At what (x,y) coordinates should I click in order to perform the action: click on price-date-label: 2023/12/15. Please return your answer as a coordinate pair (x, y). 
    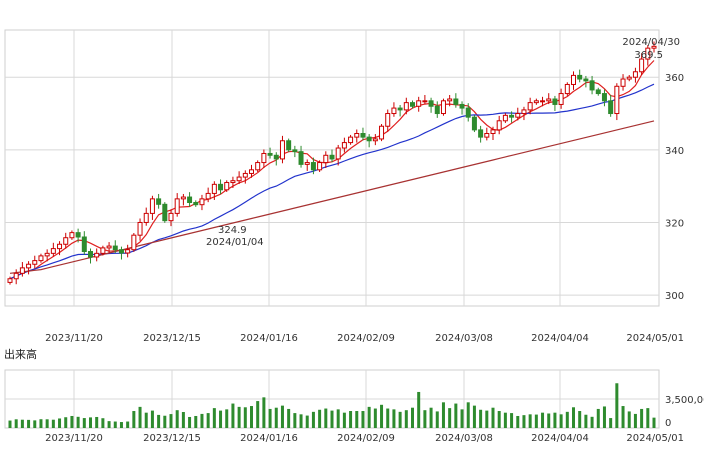
    Looking at the image, I should click on (172, 338).